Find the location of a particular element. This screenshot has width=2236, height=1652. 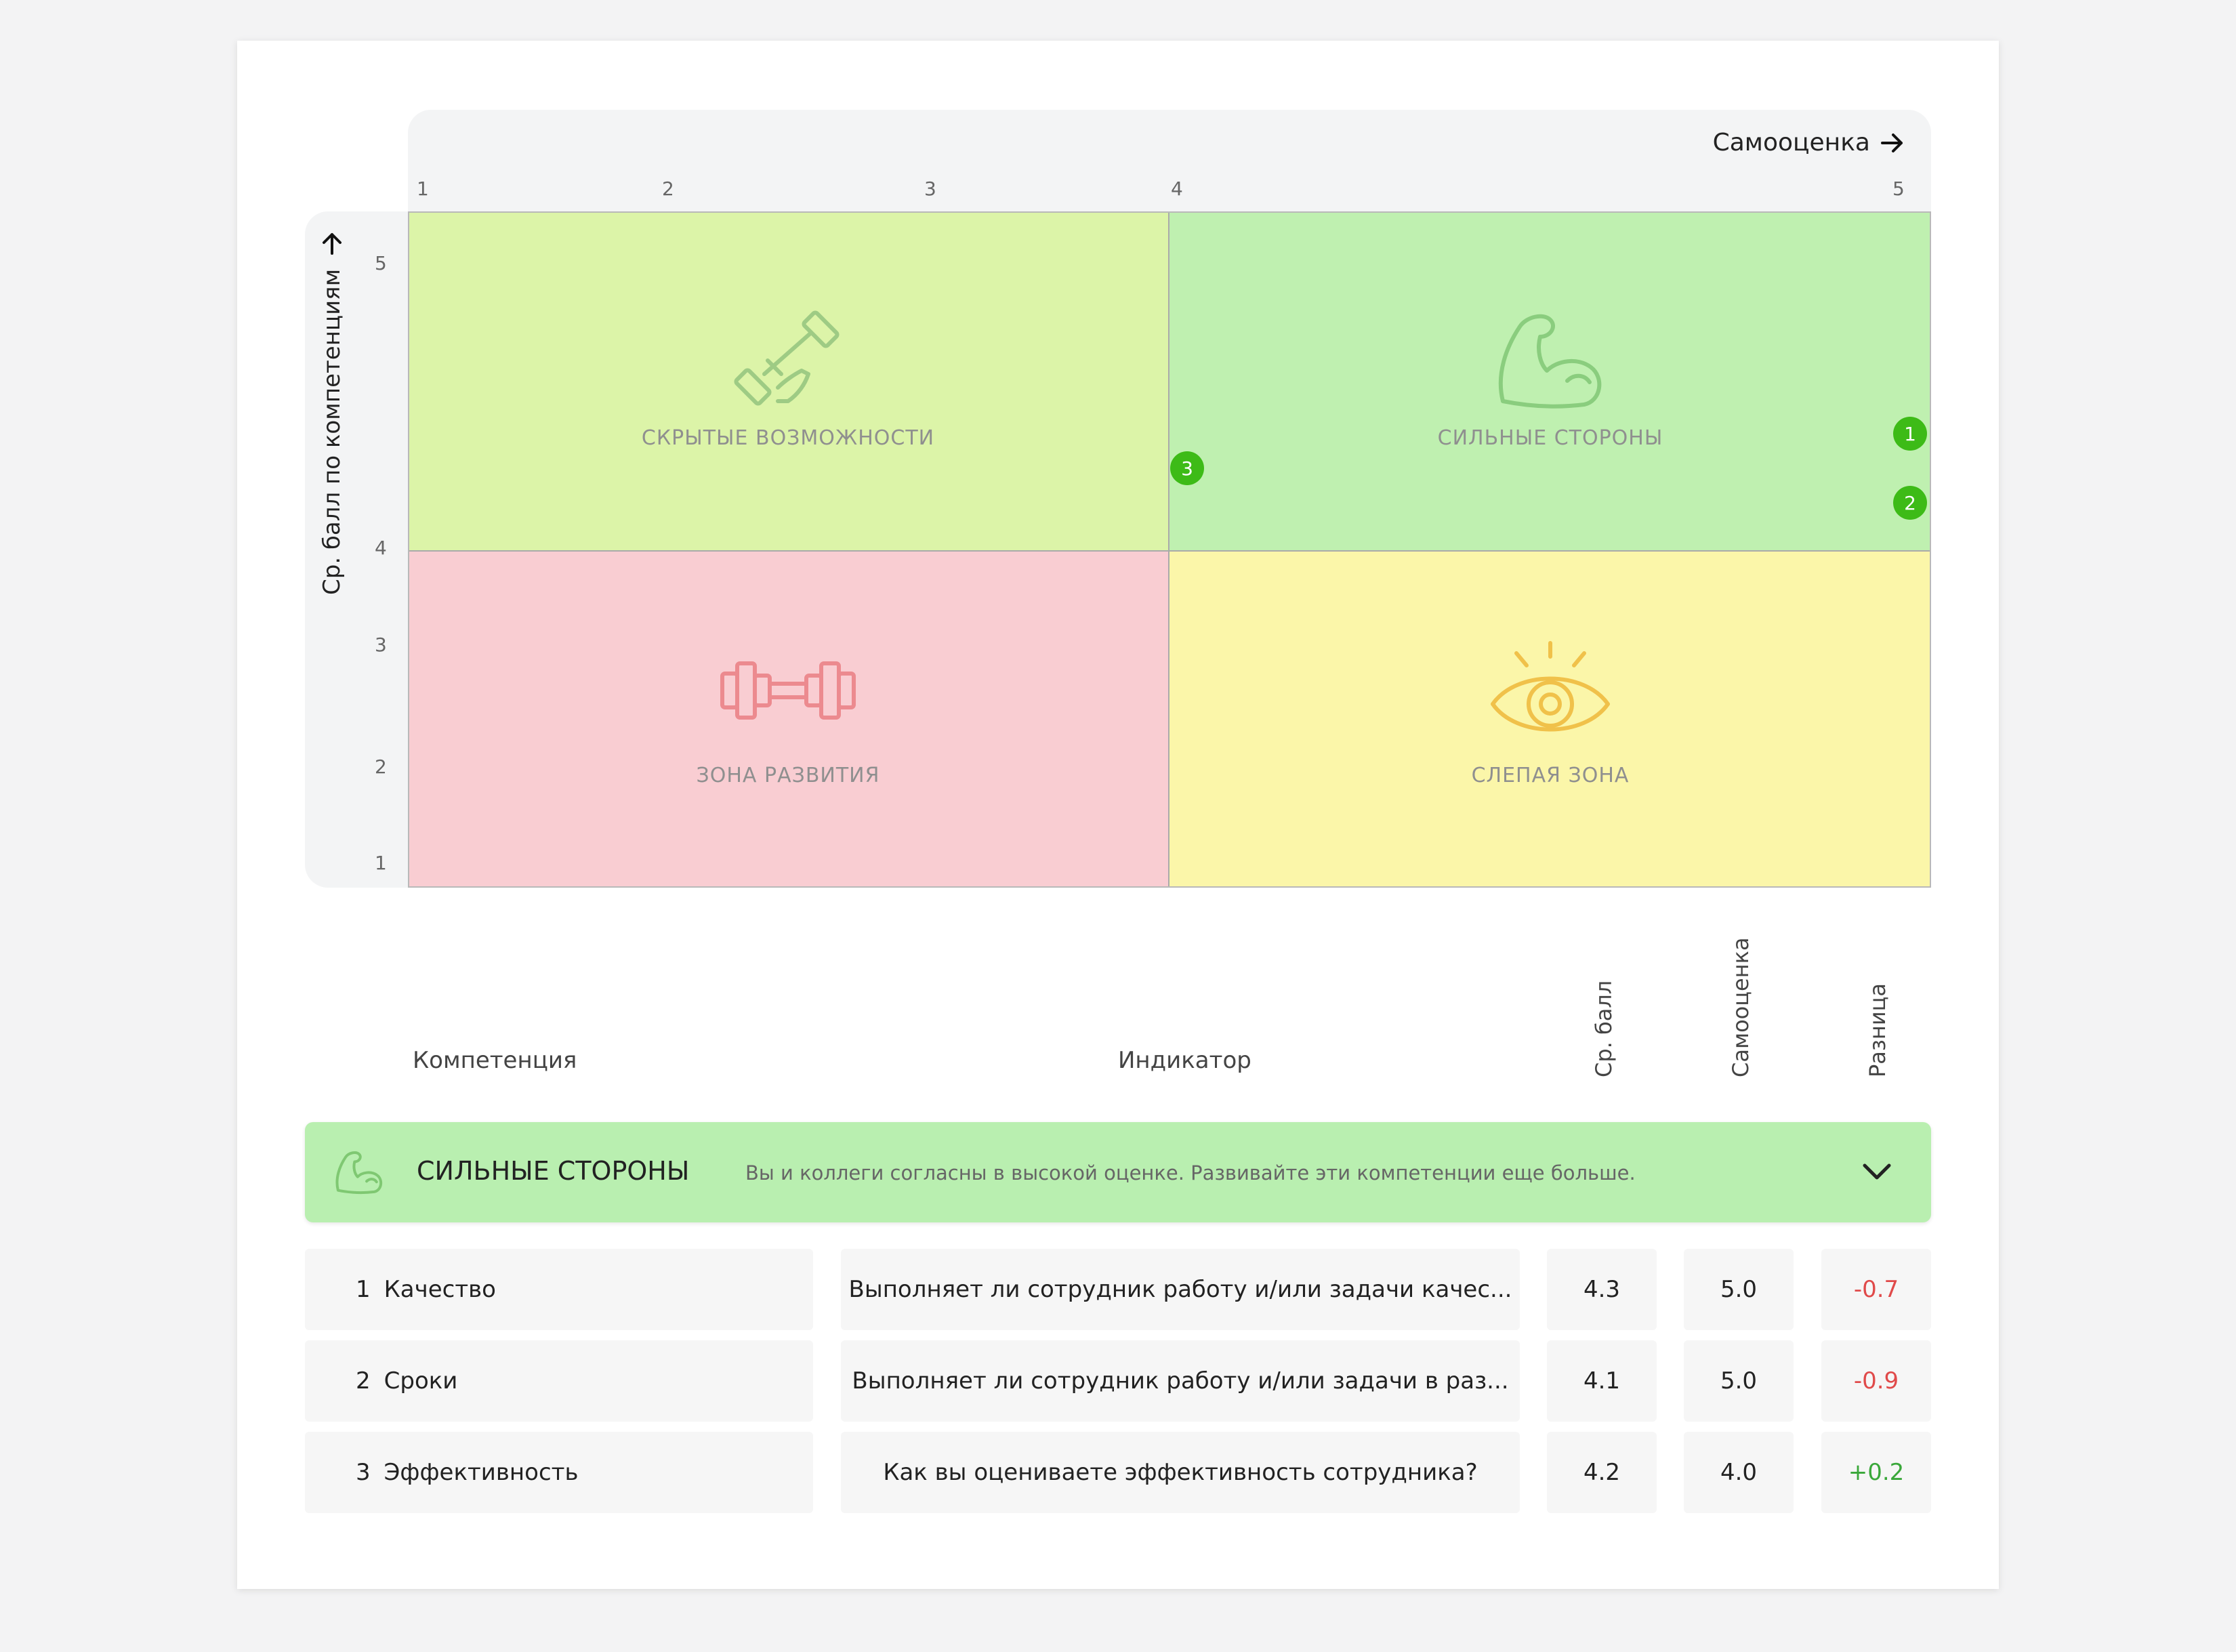

column-header-self: Самооценка is located at coordinates (1741, 1007).